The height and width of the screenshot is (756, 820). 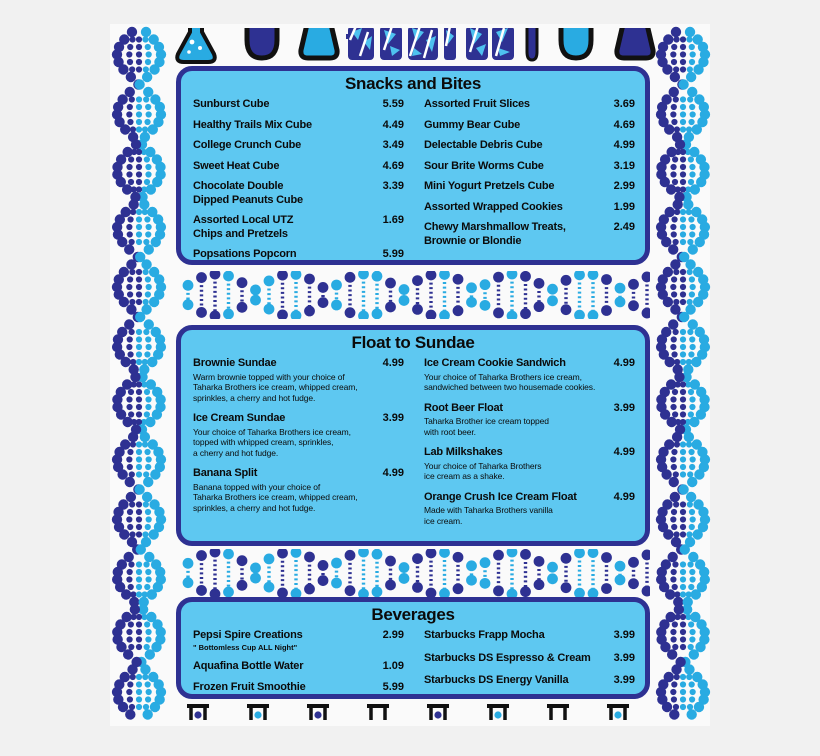 What do you see at coordinates (413, 83) in the screenshot?
I see `section-title: Snacks and Bites` at bounding box center [413, 83].